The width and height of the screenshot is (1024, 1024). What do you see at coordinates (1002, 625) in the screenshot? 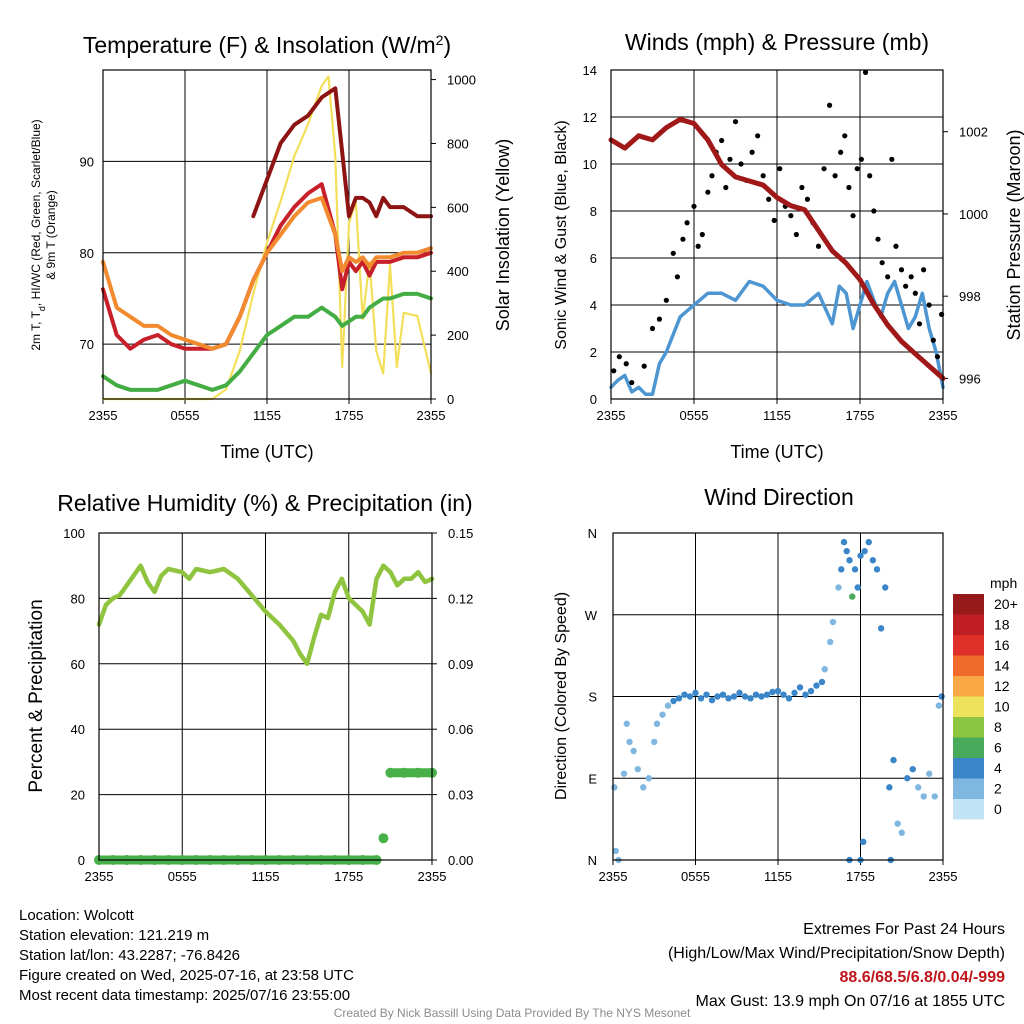
I see `legend-label: 18` at bounding box center [1002, 625].